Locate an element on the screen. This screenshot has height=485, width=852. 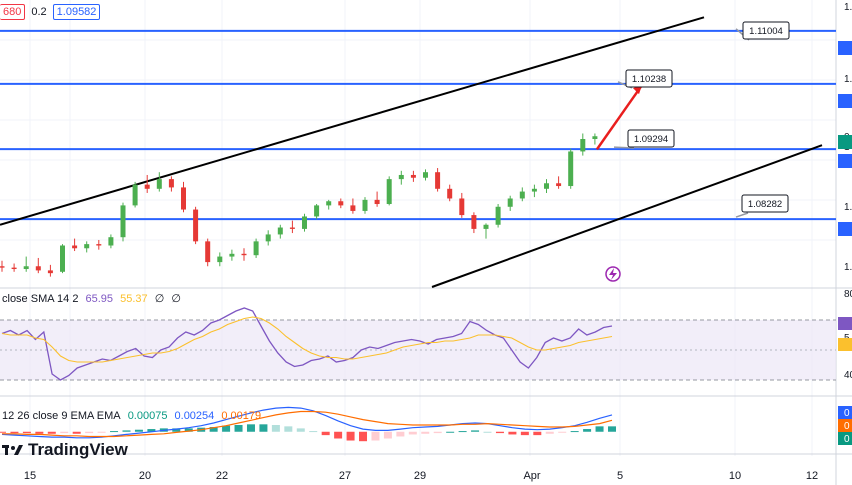
macd-axis-label: 0 is located at coordinates (847, 426).